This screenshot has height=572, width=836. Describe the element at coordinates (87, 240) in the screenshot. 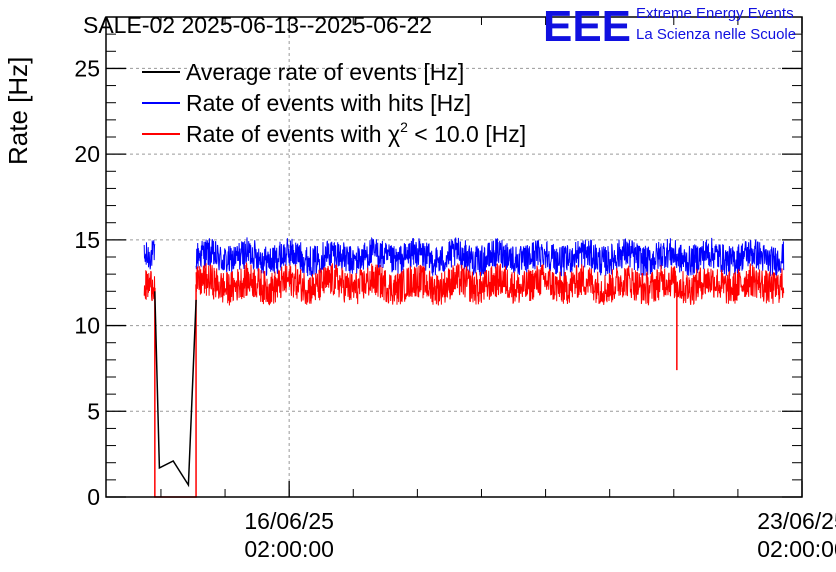

I see `y-tick-label: 15` at that location.